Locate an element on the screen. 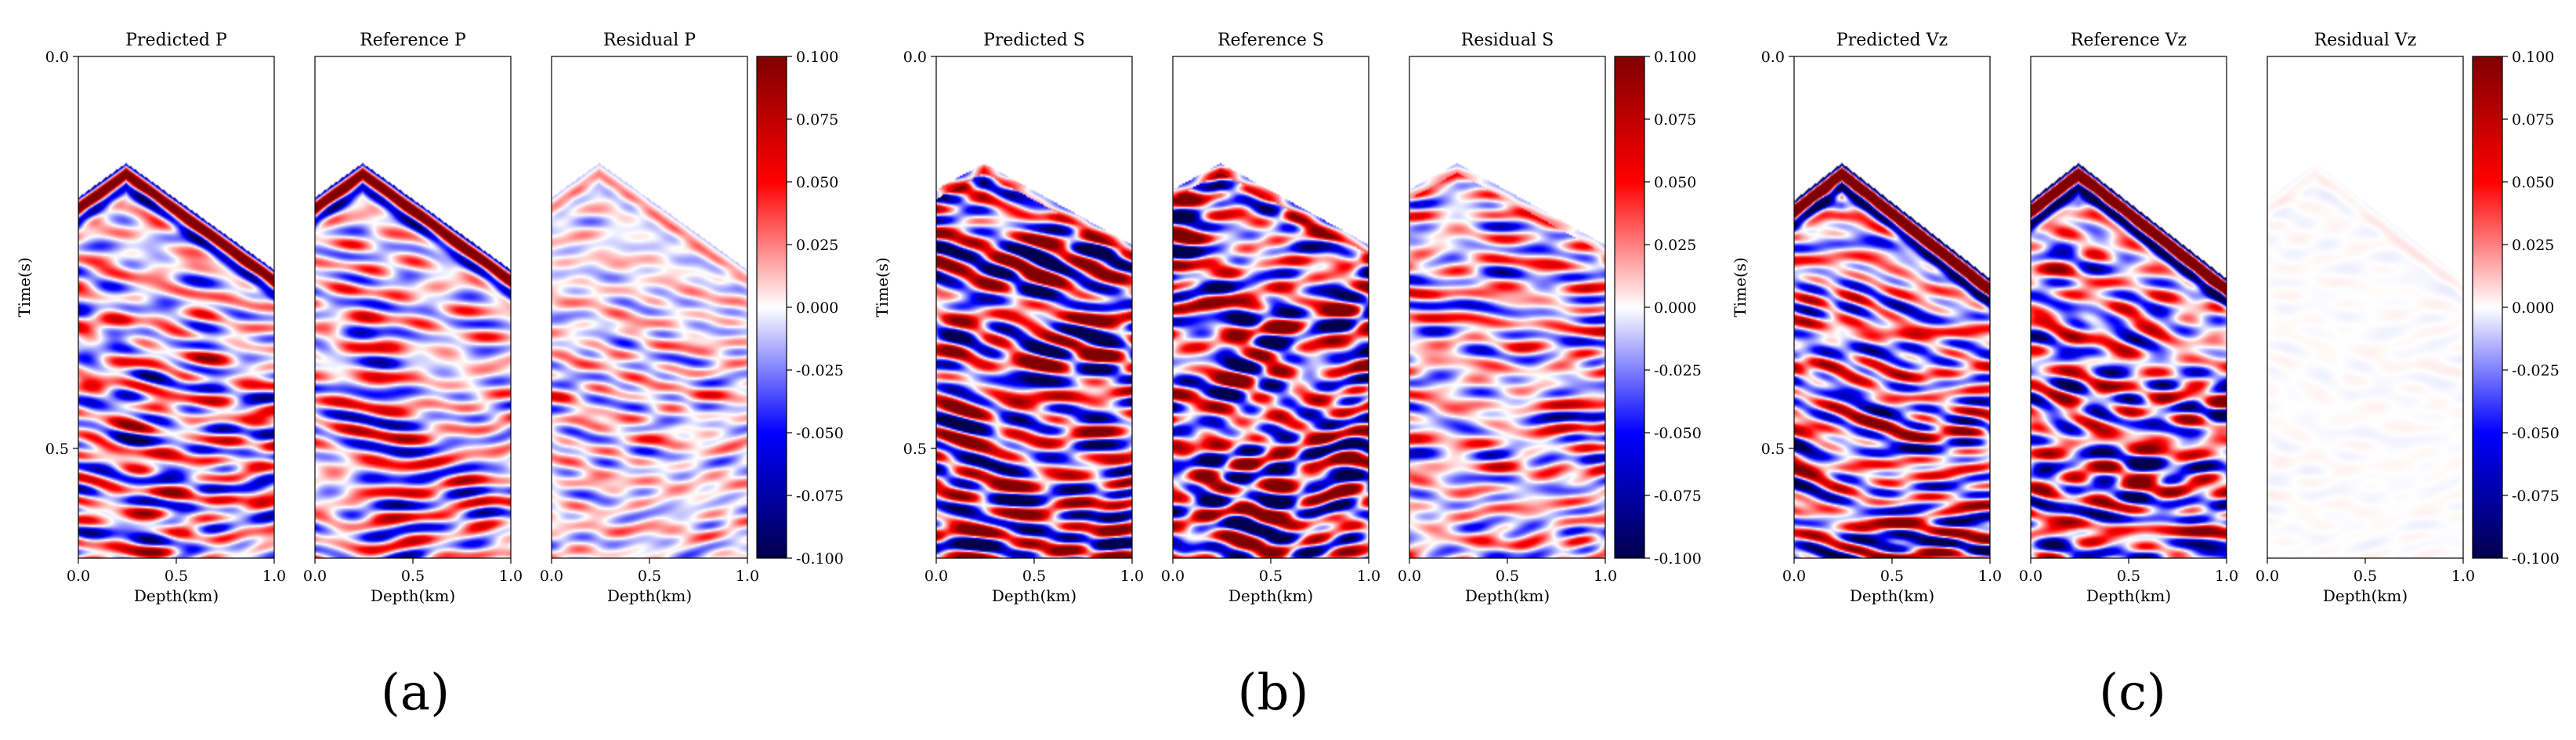 Image resolution: width=2576 pixels, height=740 pixels. subfigure-label: (b) is located at coordinates (1273, 693).